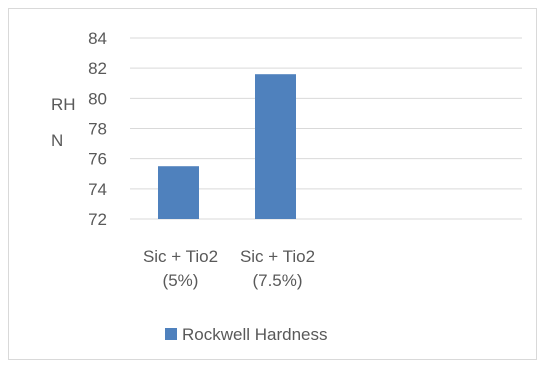 Image resolution: width=547 pixels, height=368 pixels. Describe the element at coordinates (57, 140) in the screenshot. I see `y-axis-label-line: N` at that location.